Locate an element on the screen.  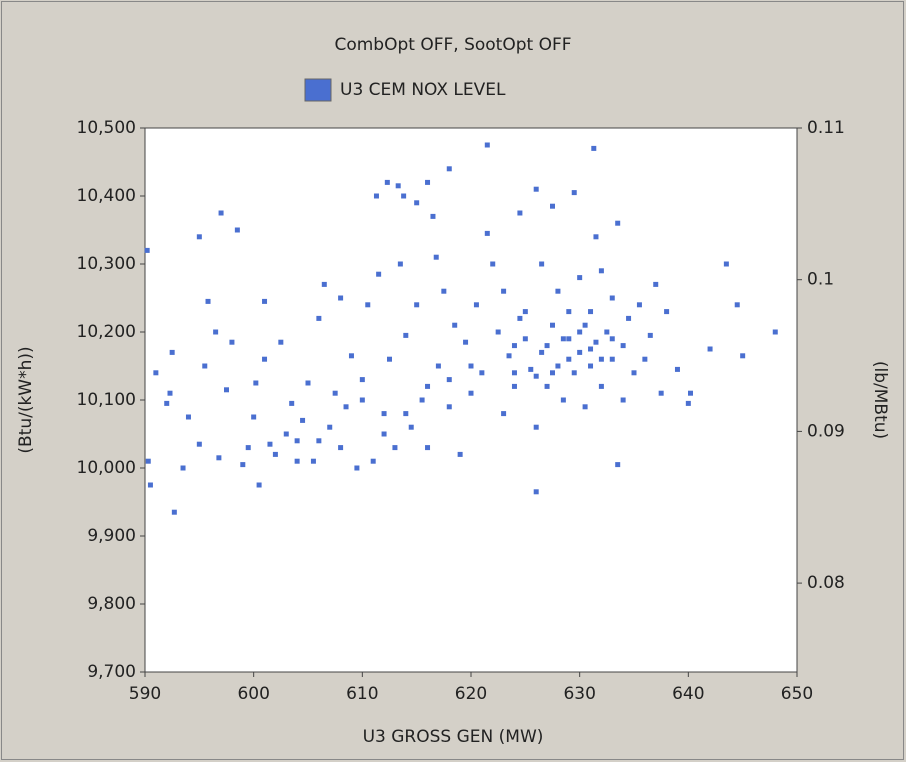
y2-tick-label: 0.08 is located at coordinates (826, 583).